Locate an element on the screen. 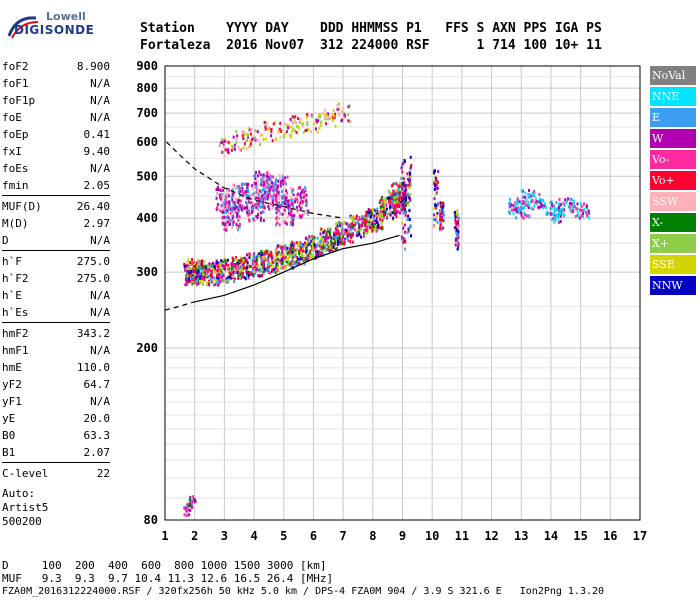 Image resolution: width=700 pixels, height=600 pixels. x-tick-label: 15 is located at coordinates (580, 536).